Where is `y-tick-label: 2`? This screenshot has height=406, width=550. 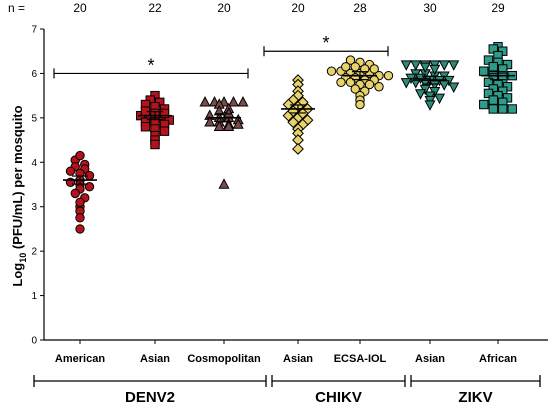
y-tick-label: 2 is located at coordinates (34, 252).